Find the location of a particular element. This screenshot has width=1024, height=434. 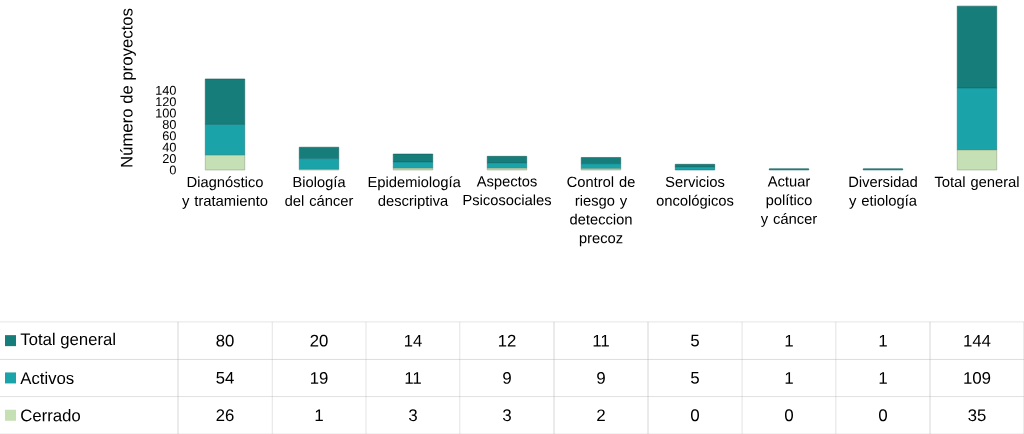

data-label: 12 is located at coordinates (507, 340).